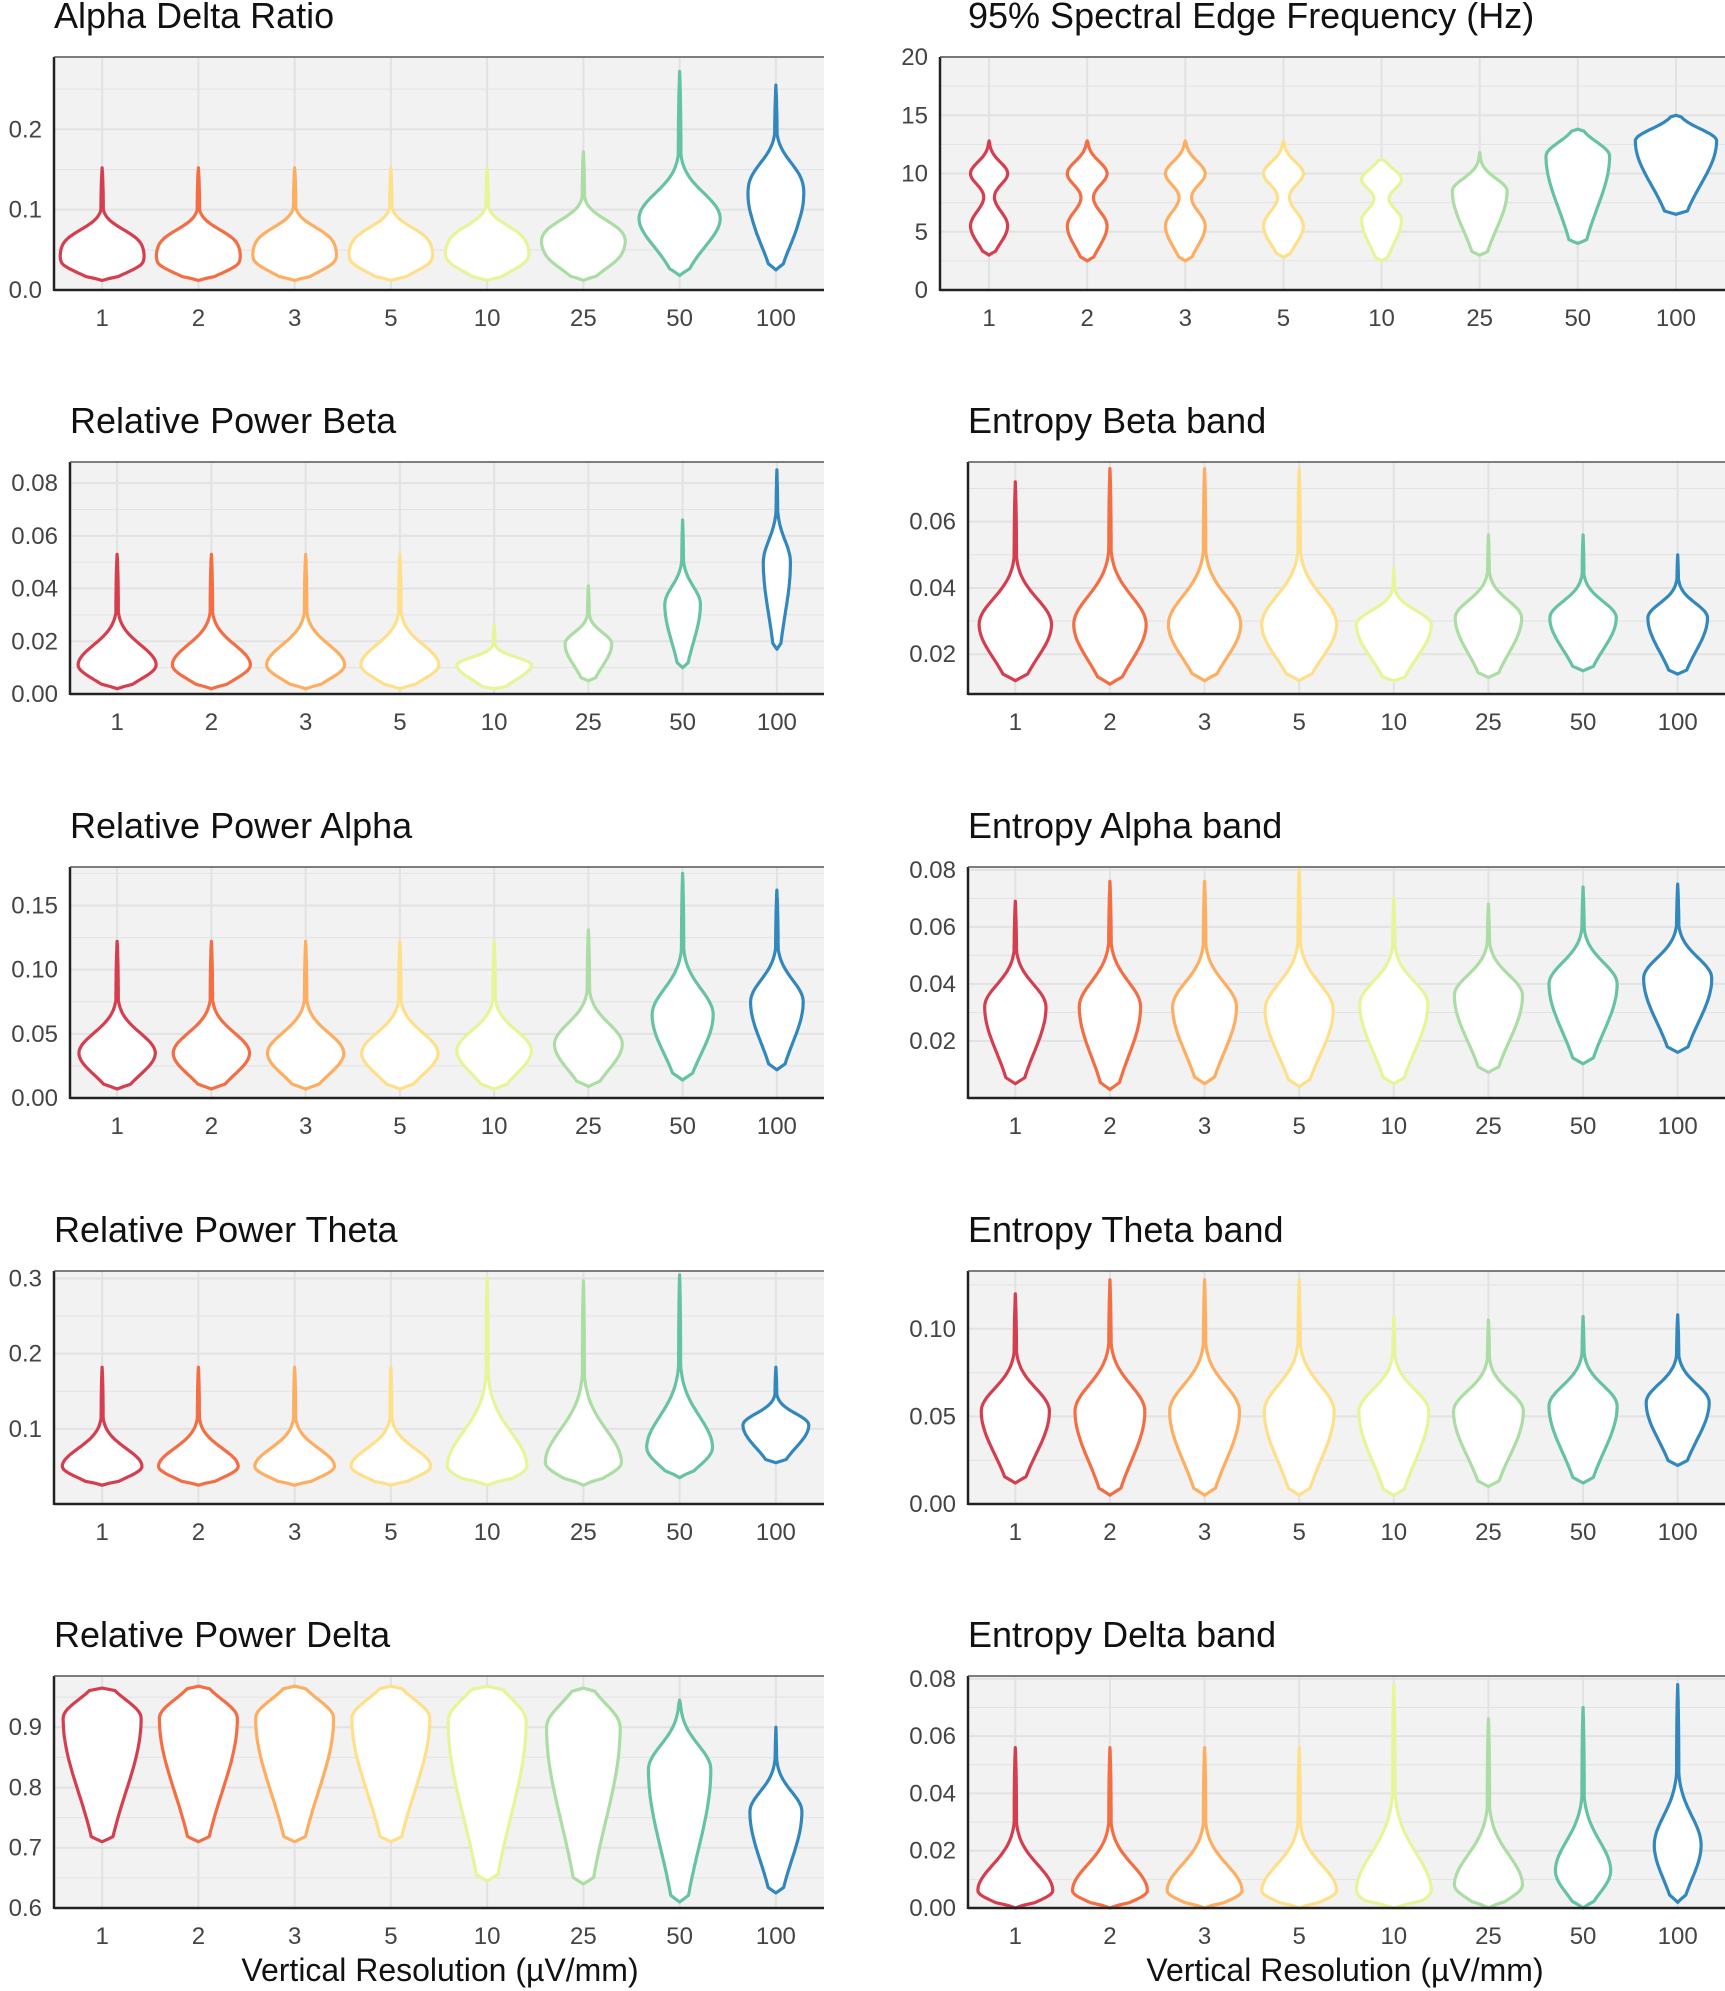 This screenshot has width=1725, height=1991. I want to click on panel-title: Relative Power Theta, so click(226, 1229).